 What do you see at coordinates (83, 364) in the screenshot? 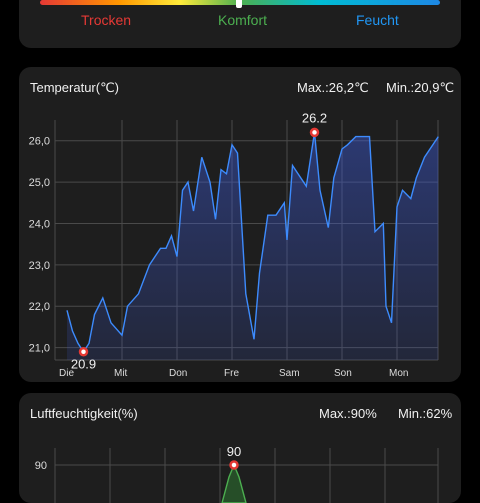
I see `min-marker-label: 20.9` at bounding box center [83, 364].